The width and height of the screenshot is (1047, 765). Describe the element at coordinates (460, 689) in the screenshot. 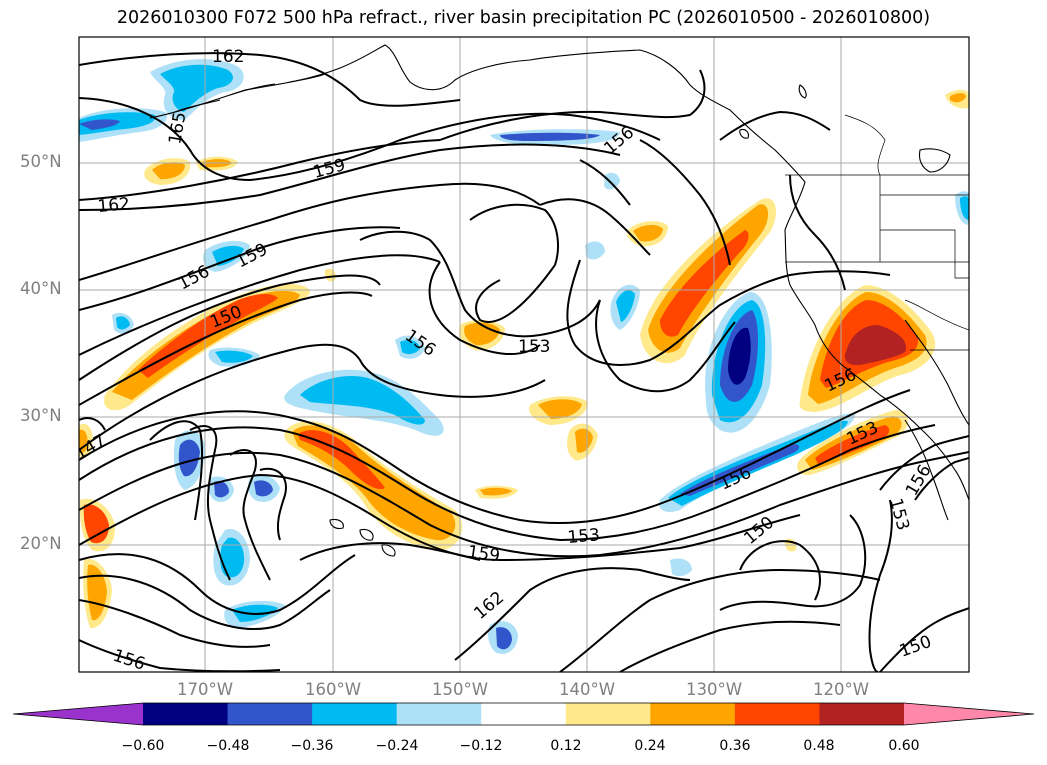

I see `lon-label: 150°W` at that location.